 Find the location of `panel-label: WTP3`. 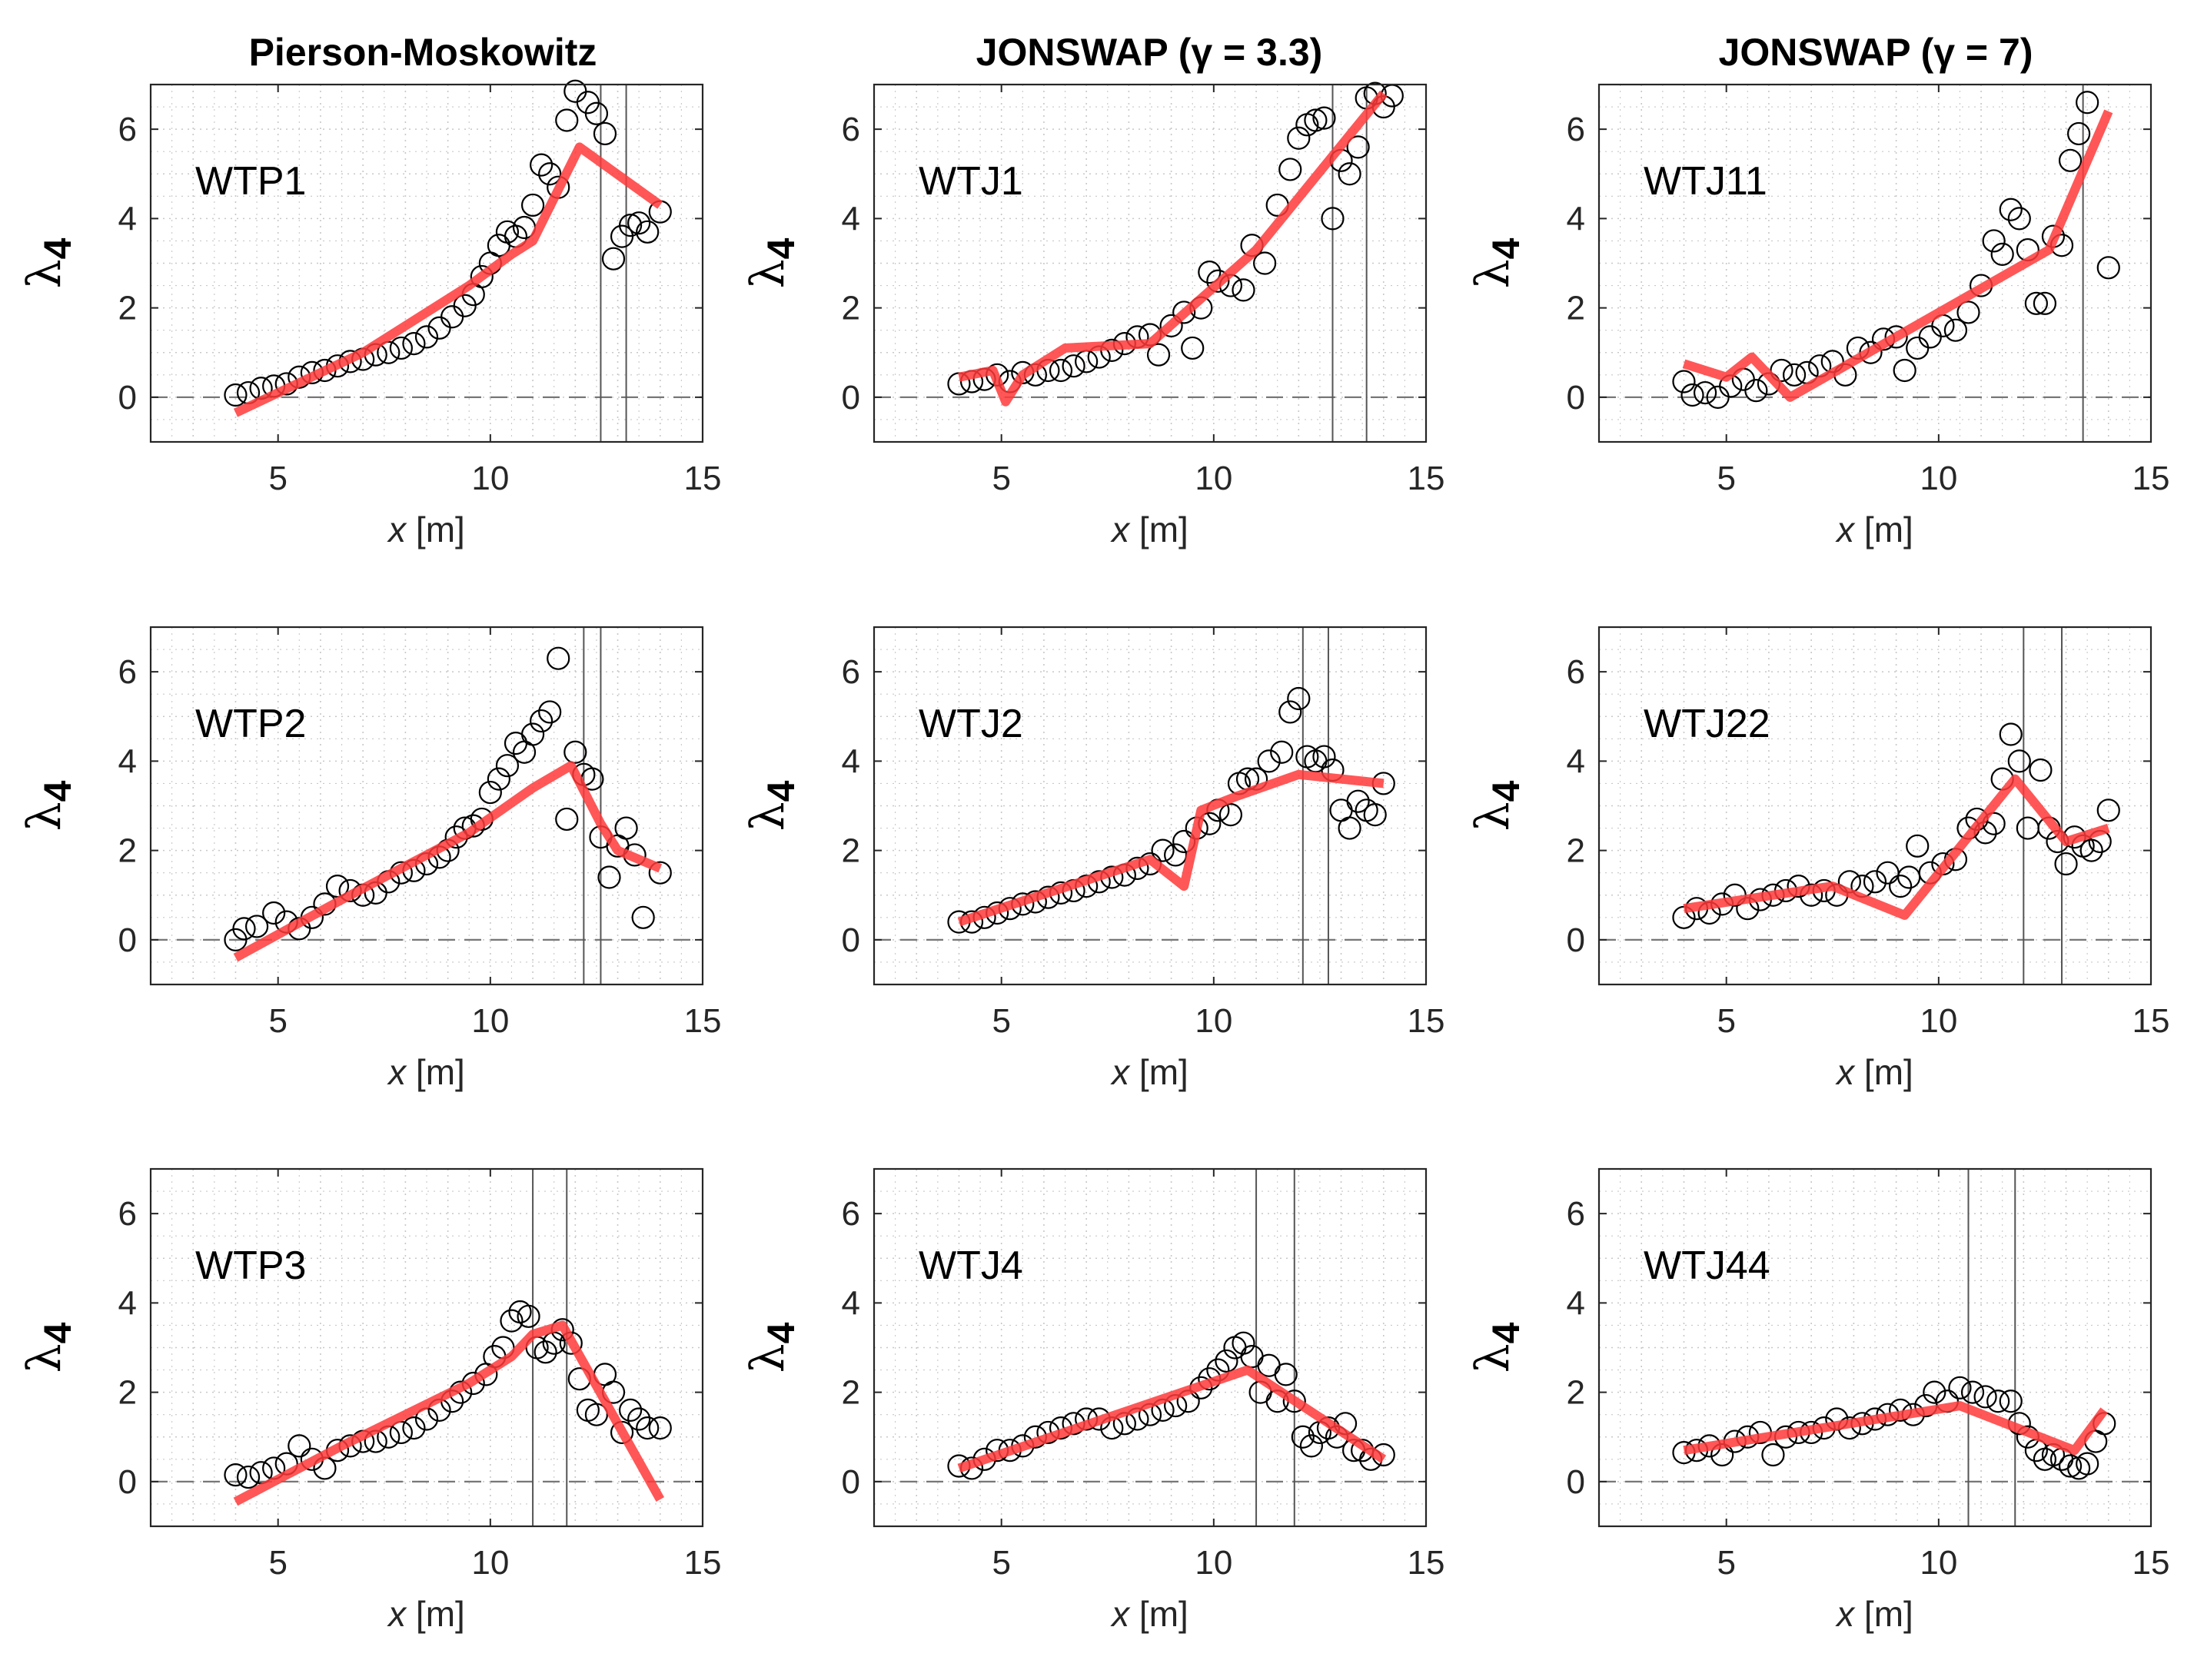

panel-label: WTP3 is located at coordinates (250, 1265).